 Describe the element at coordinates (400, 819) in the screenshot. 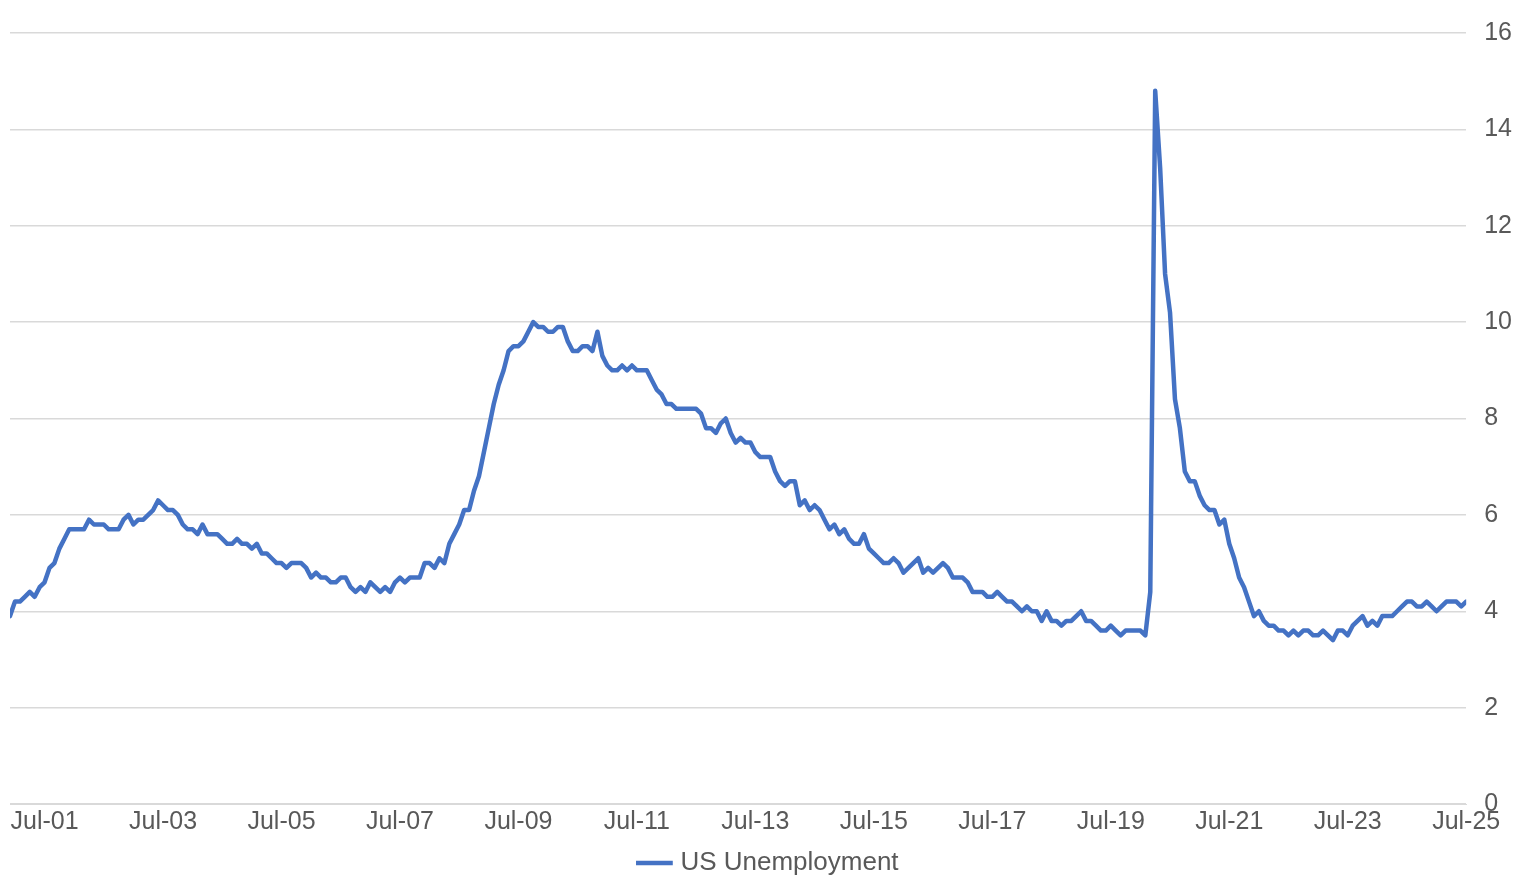

I see `x-tick-label: Jul-07` at that location.